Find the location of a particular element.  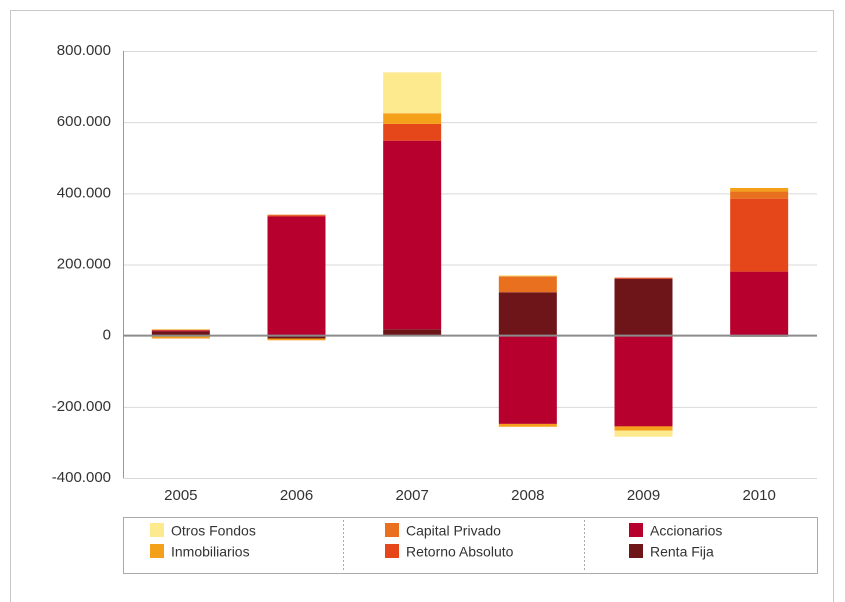

x-tick-label: 2008 is located at coordinates (527, 495).